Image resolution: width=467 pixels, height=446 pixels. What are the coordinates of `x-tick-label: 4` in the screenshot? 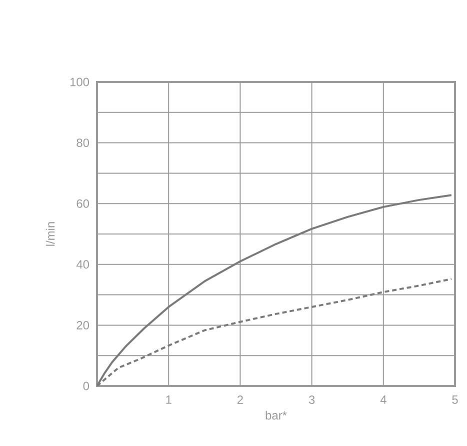 It's located at (383, 400).